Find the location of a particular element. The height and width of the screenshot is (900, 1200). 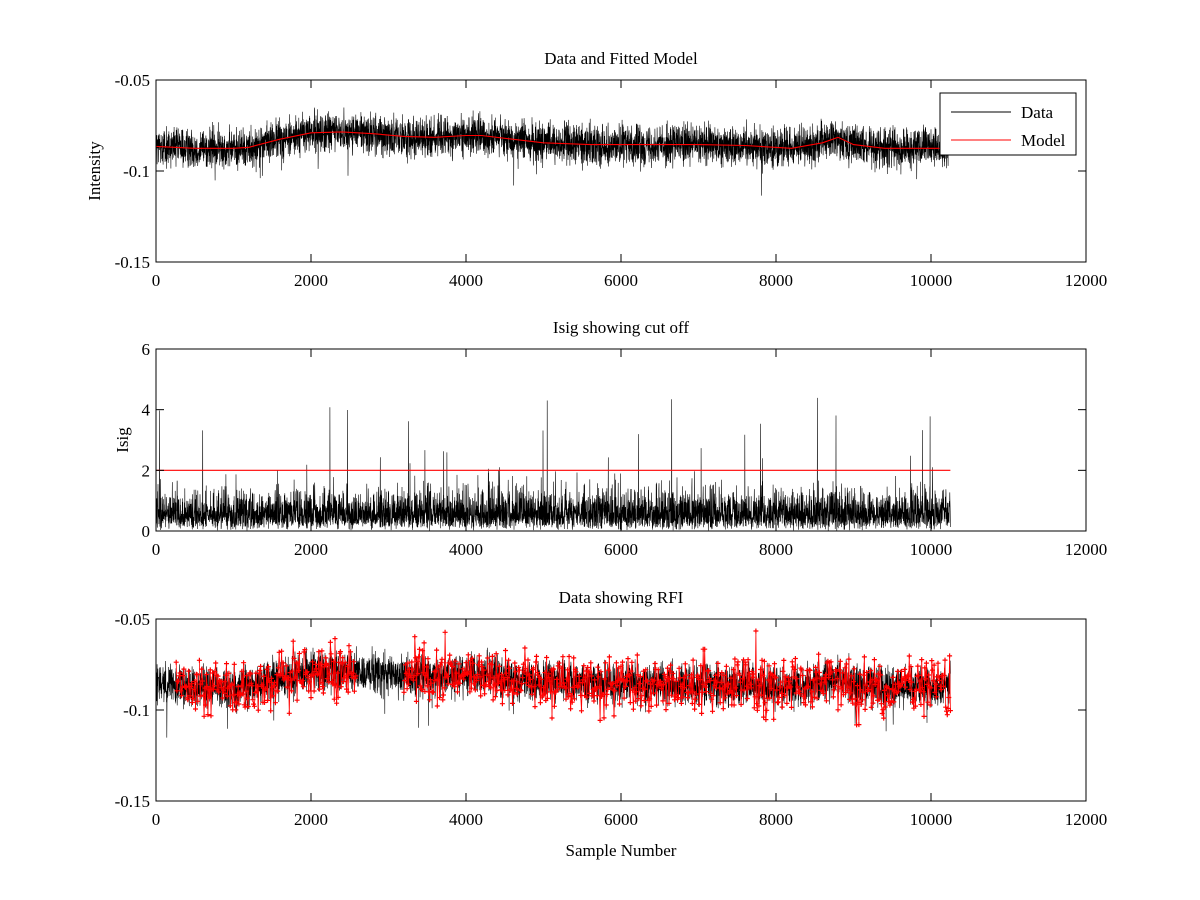

legend-box is located at coordinates (1008, 124).